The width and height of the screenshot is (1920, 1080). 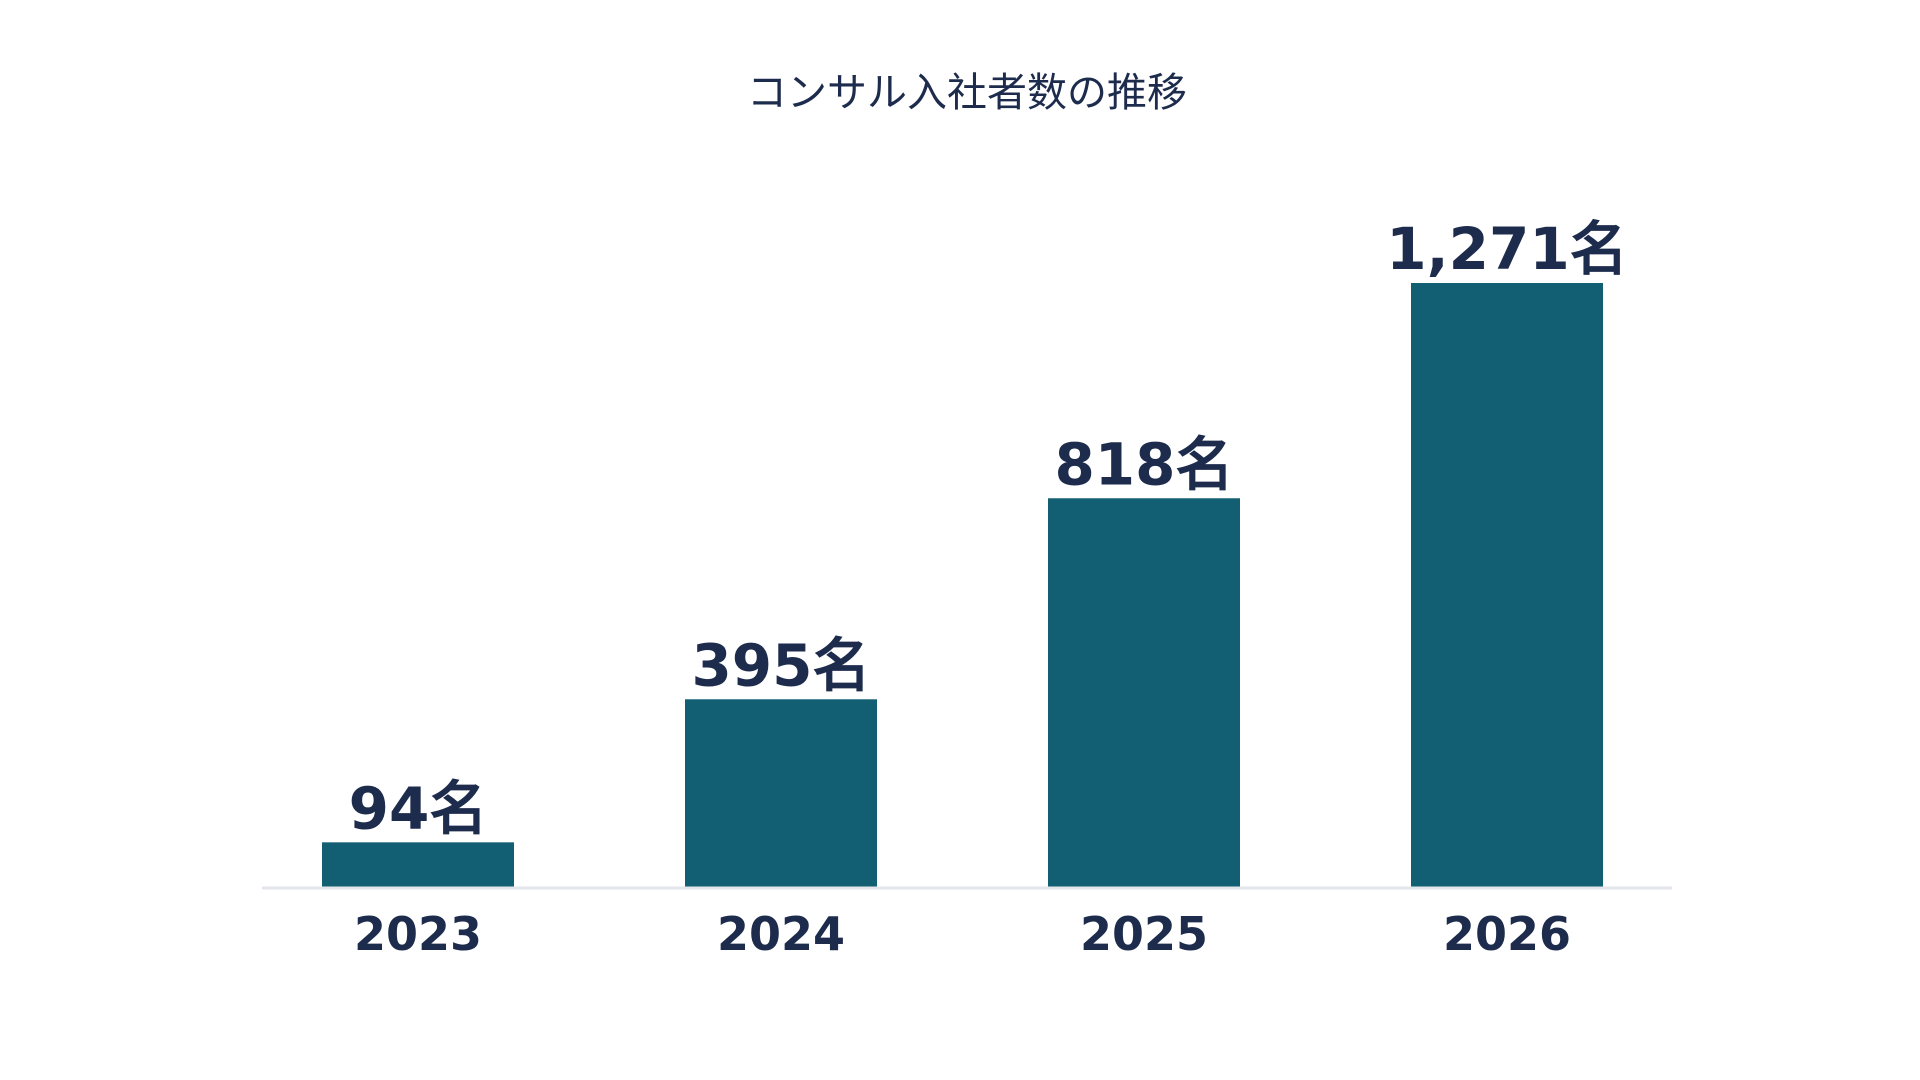 I want to click on x-tick-label-2023: 2023, so click(x=418, y=934).